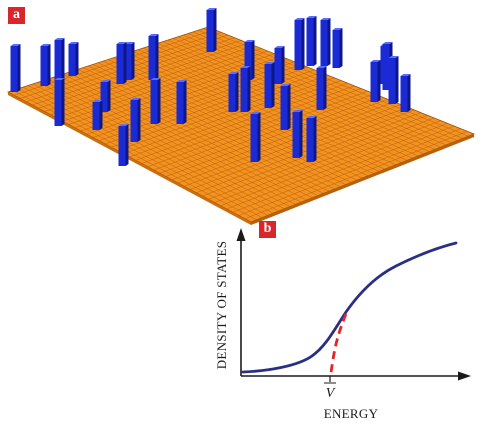 The height and width of the screenshot is (430, 480). Describe the element at coordinates (267, 229) in the screenshot. I see `panel-b-label: b` at that location.